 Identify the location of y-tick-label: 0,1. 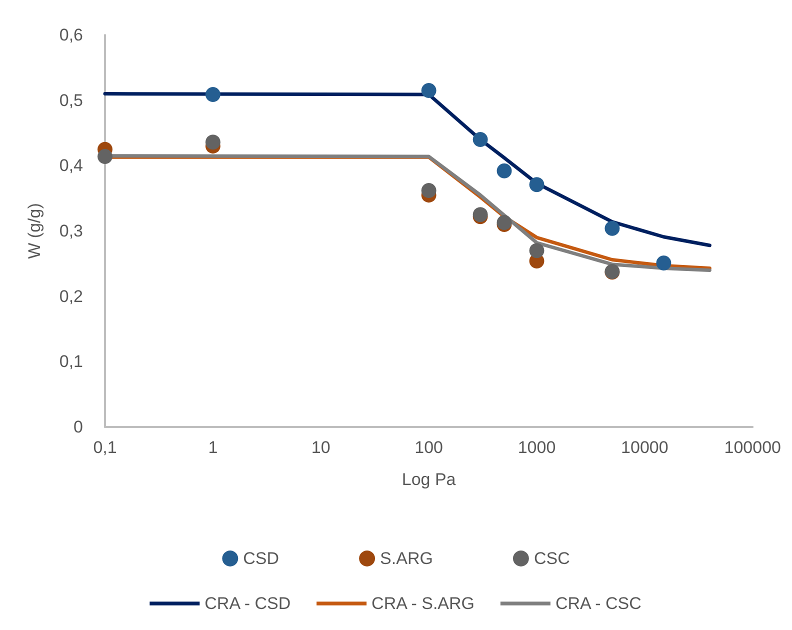
(71, 362).